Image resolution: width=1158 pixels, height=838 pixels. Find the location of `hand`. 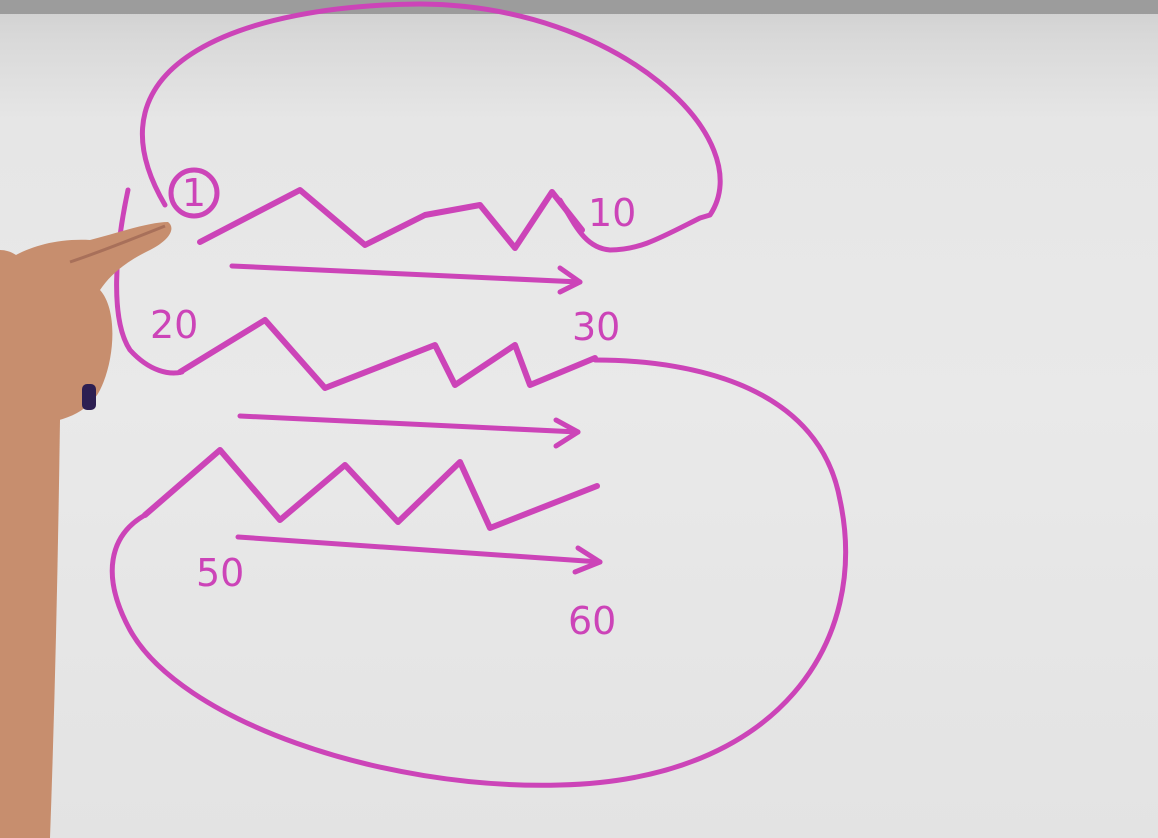

hand is located at coordinates (86, 323).